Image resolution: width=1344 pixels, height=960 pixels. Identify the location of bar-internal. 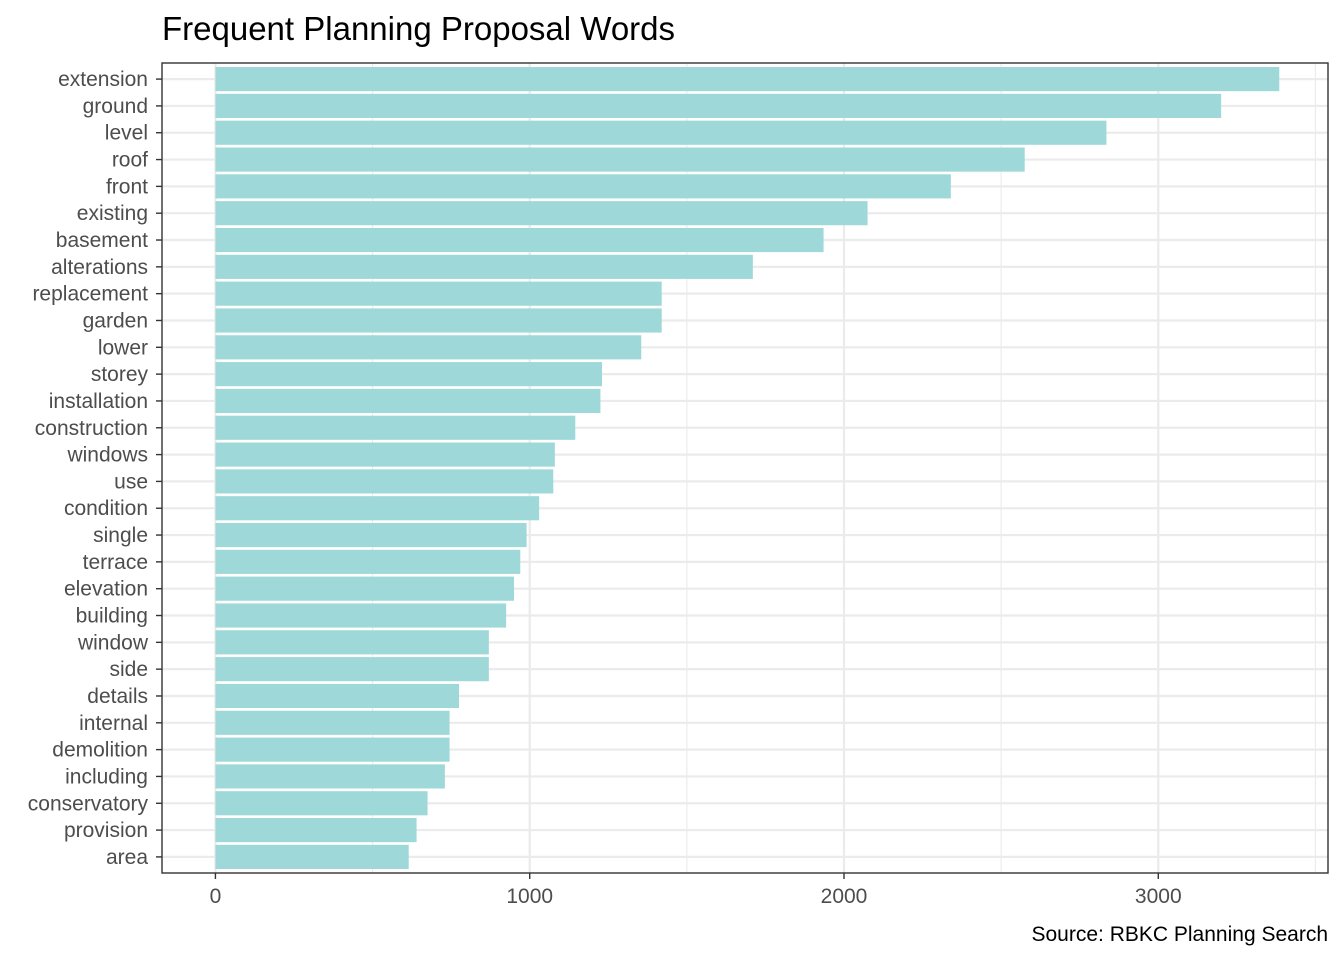
(332, 722).